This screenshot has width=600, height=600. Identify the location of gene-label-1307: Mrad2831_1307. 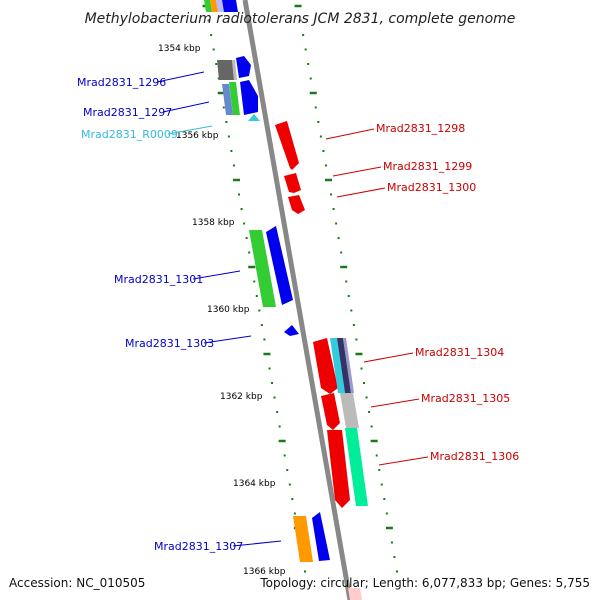
(198, 546).